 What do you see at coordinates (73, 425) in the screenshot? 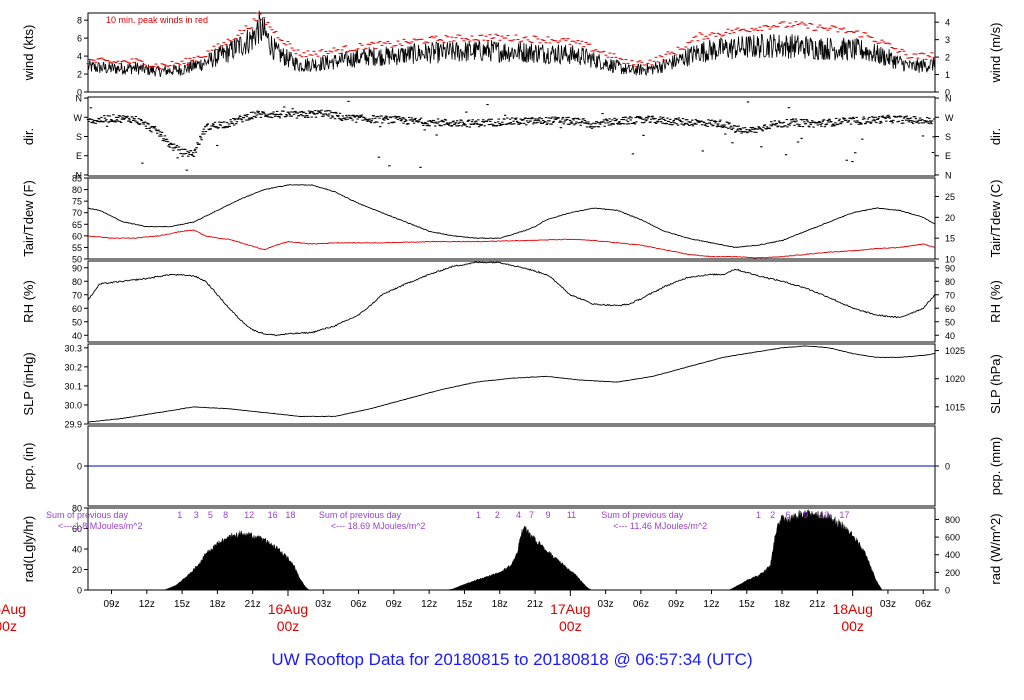
I see `slp-tick-label-left: 29.9` at bounding box center [73, 425].